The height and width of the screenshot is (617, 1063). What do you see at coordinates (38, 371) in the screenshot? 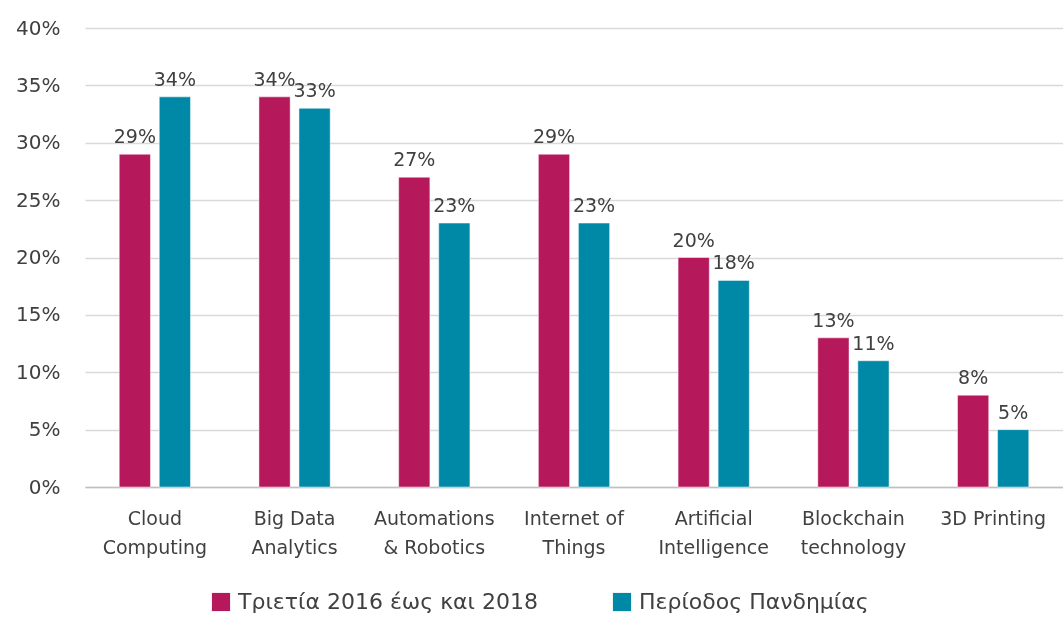
I see `y-tick-label: 10%` at bounding box center [38, 371].